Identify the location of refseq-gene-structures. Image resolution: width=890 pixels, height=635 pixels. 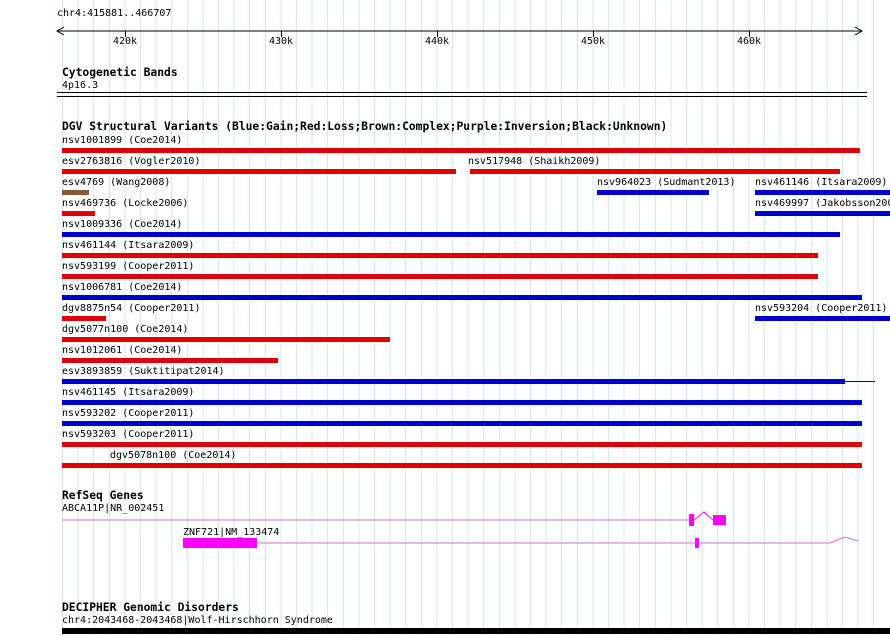
(460, 529).